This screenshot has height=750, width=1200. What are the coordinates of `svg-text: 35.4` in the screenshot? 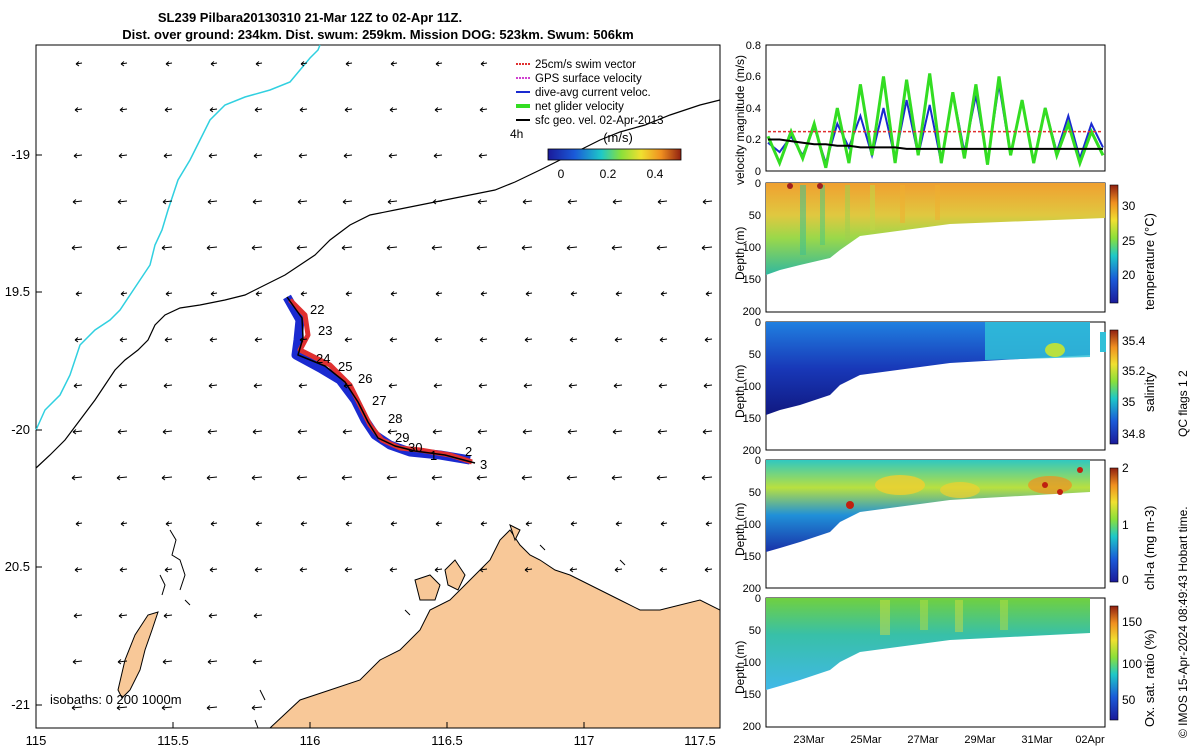 It's located at (1134, 341).